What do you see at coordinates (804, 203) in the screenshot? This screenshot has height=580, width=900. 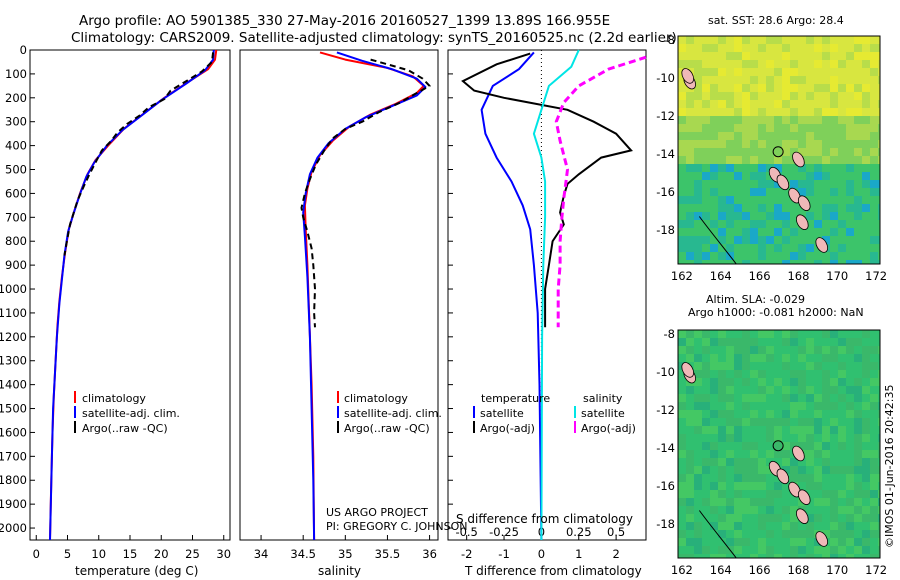 I see `island` at bounding box center [804, 203].